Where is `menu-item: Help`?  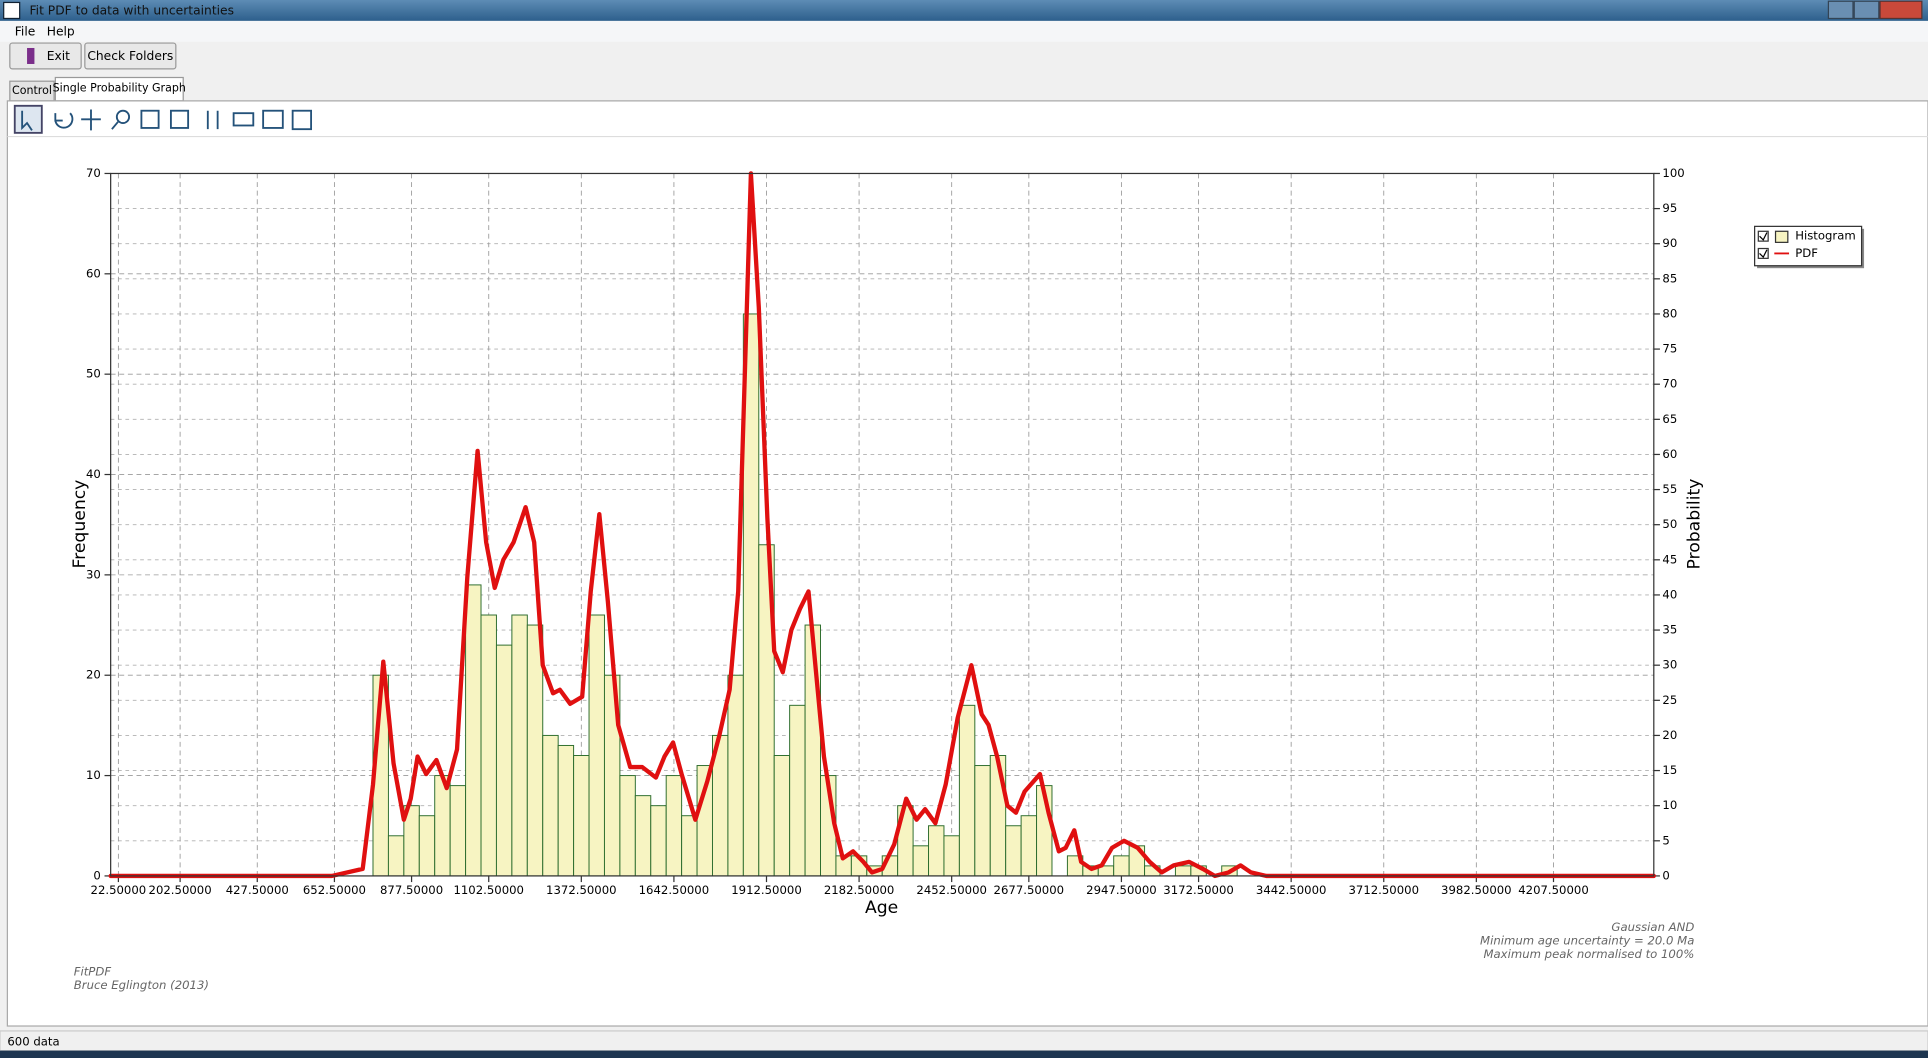
menu-item: Help is located at coordinates (61, 31).